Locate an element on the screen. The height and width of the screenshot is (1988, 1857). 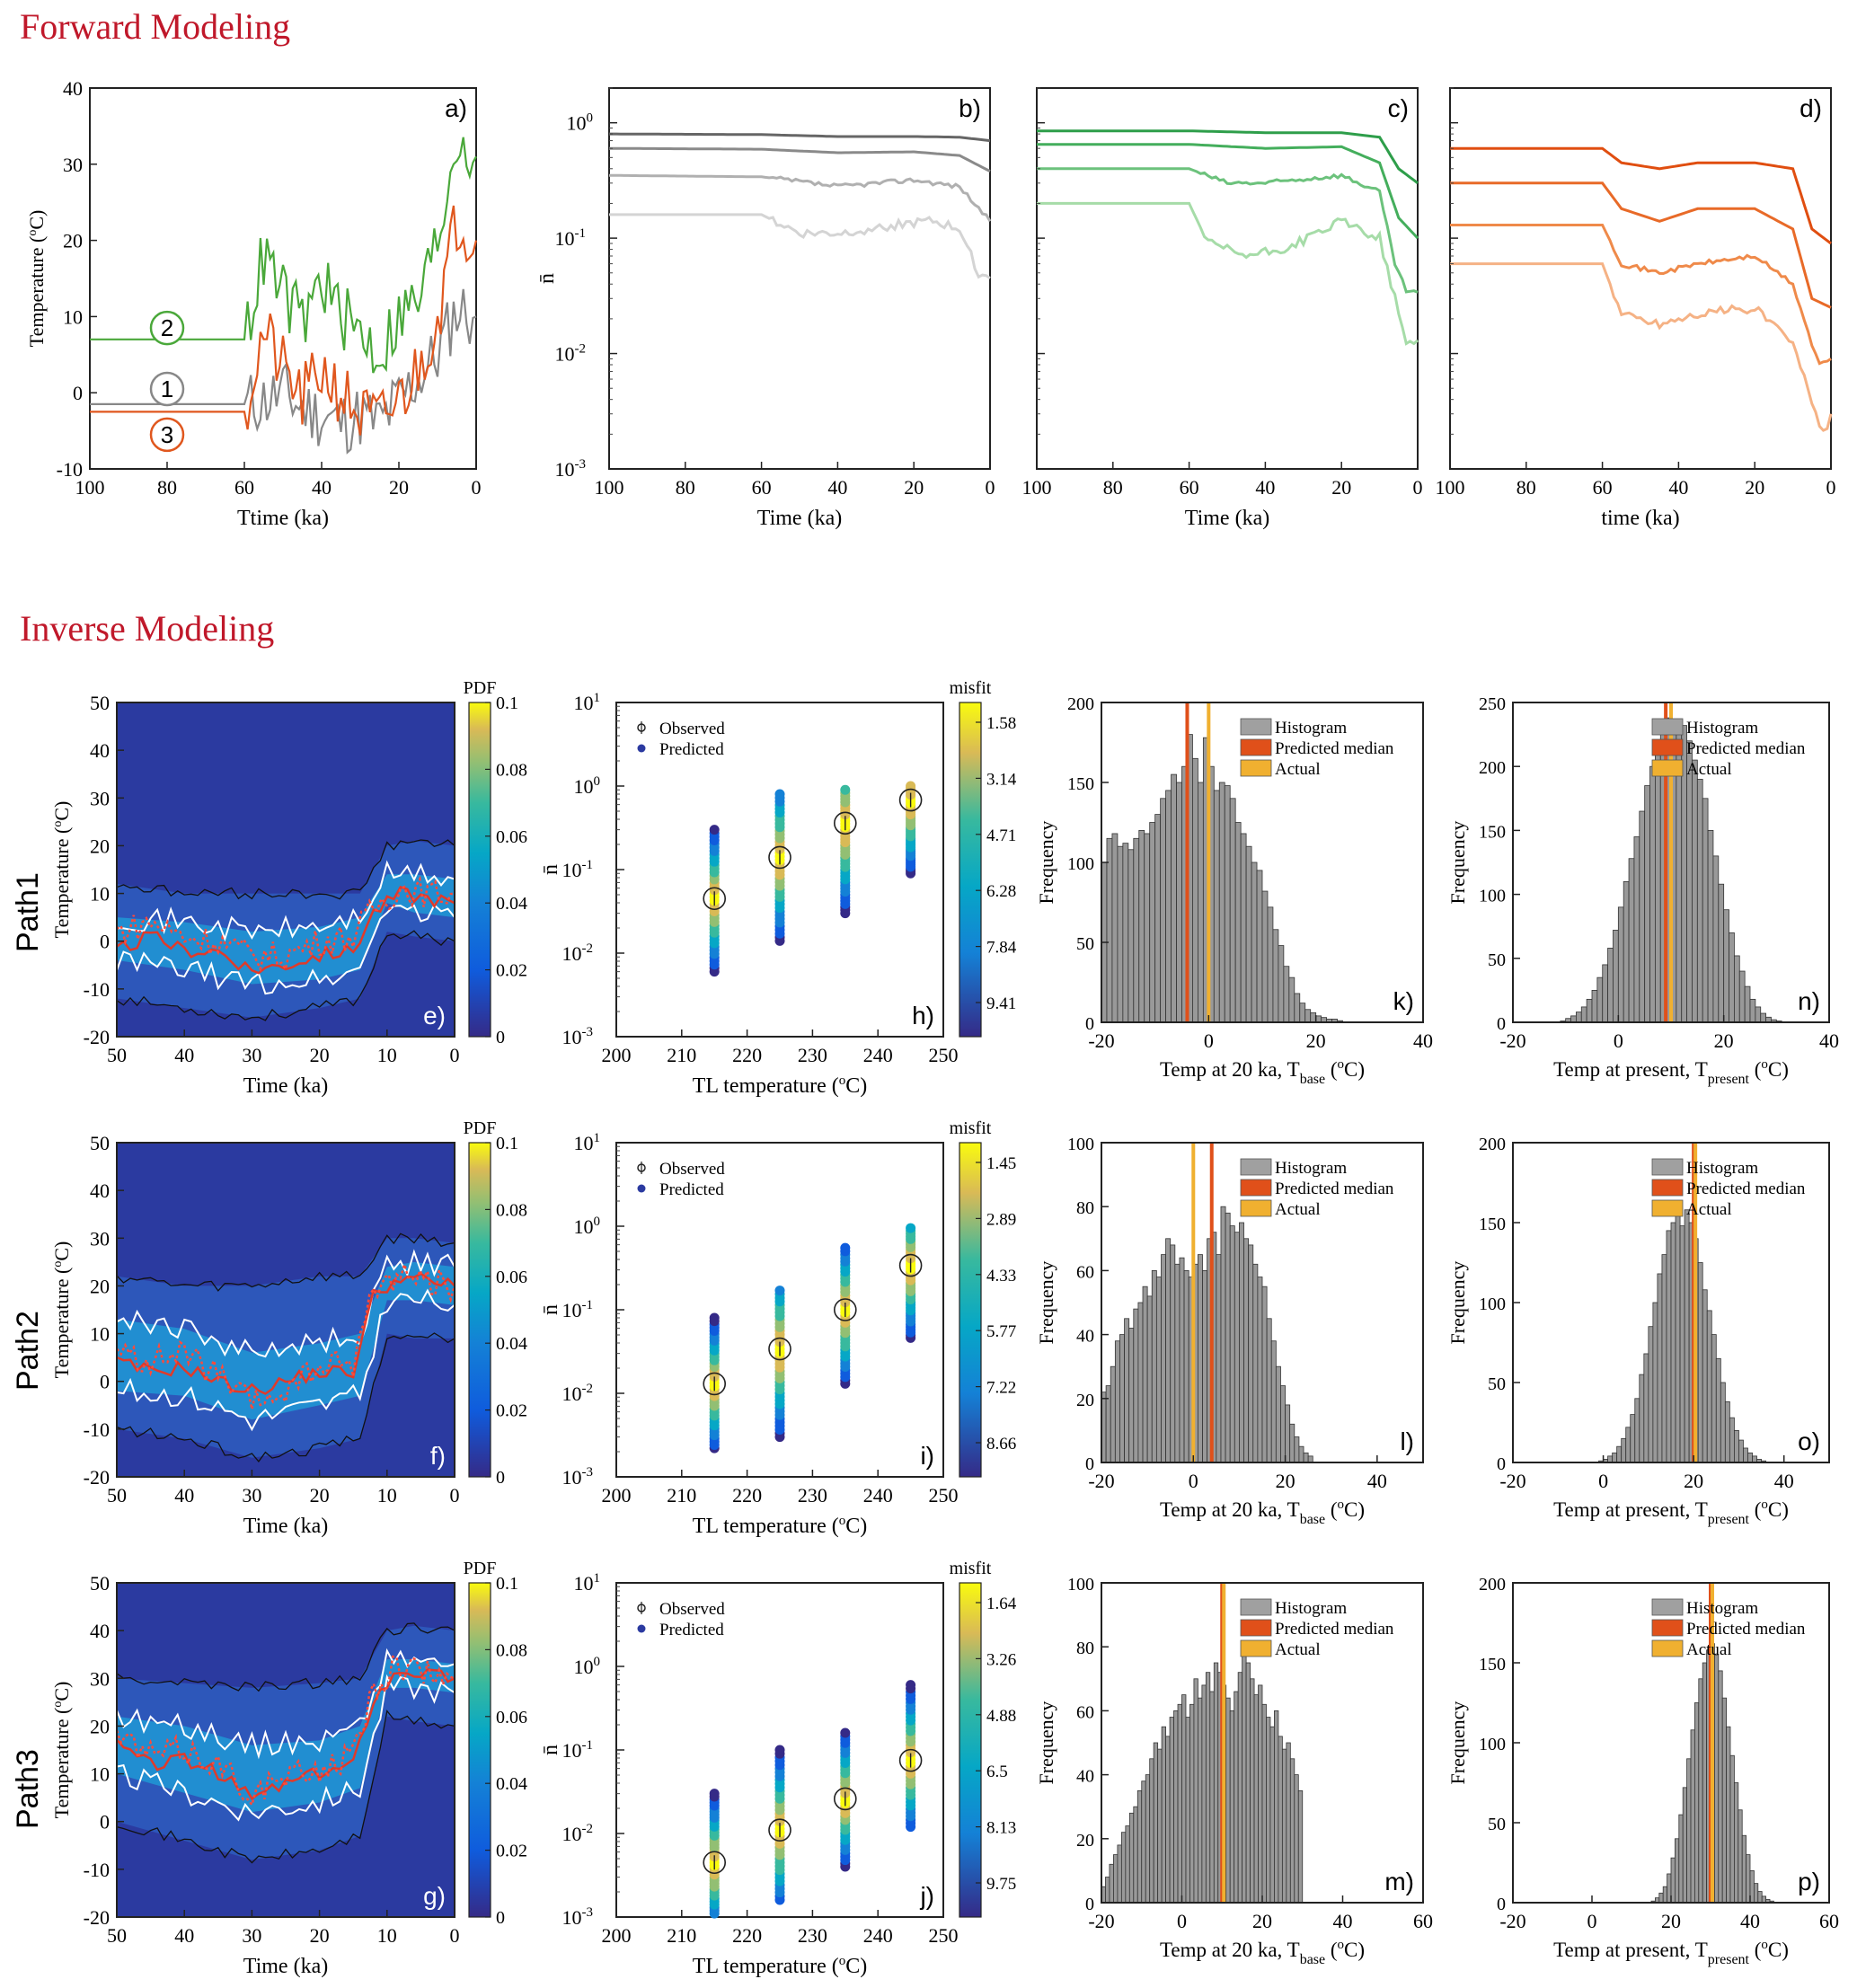
panel-label: p) is located at coordinates (1809, 1881).